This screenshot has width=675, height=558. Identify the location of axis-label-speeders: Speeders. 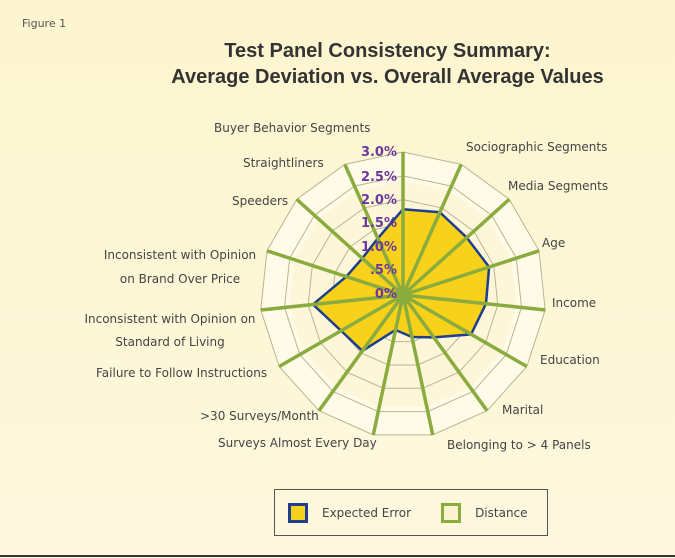
(260, 201).